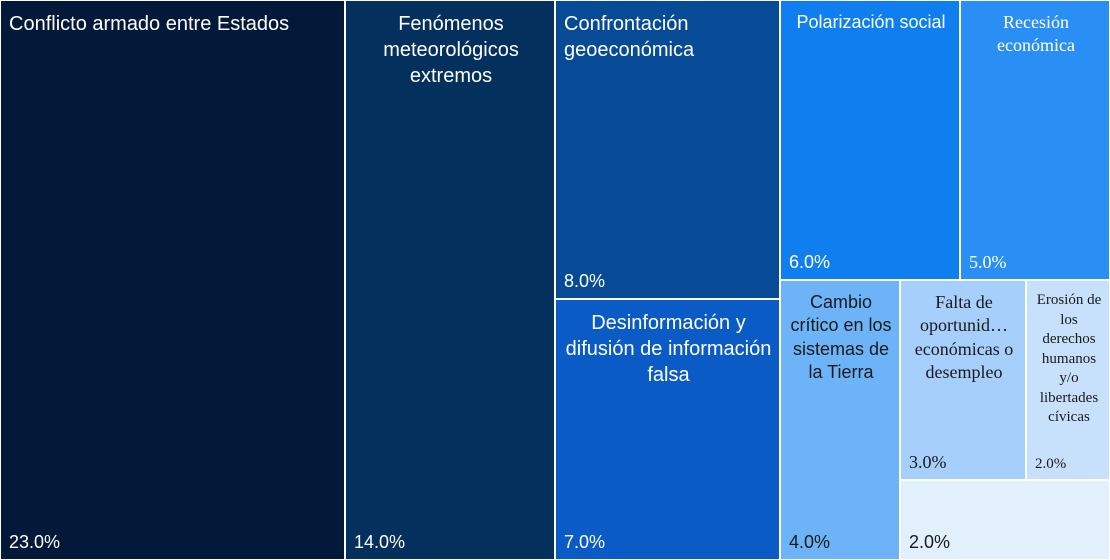 This screenshot has width=1110, height=560. What do you see at coordinates (810, 262) in the screenshot?
I see `cell-value: 6.0%` at bounding box center [810, 262].